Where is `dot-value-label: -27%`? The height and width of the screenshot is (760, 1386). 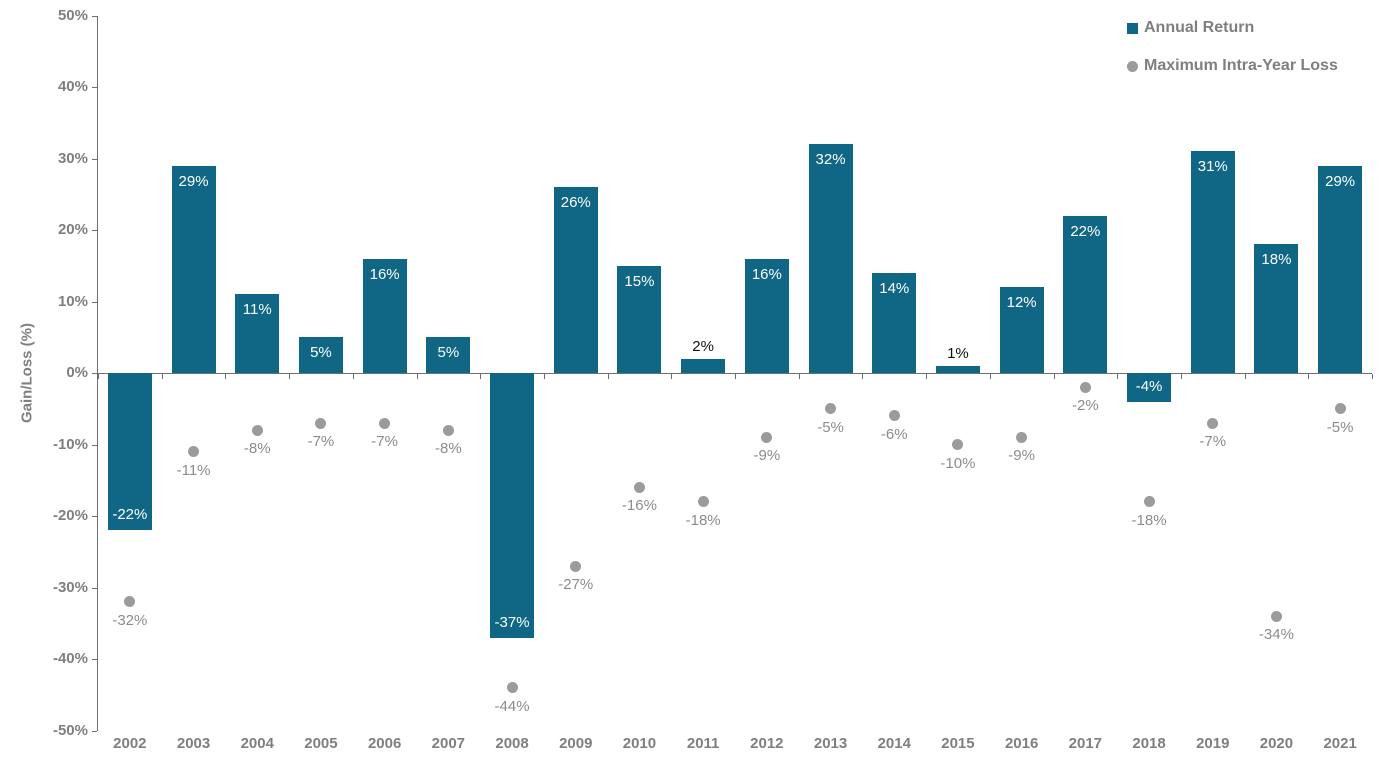 dot-value-label: -27% is located at coordinates (576, 585).